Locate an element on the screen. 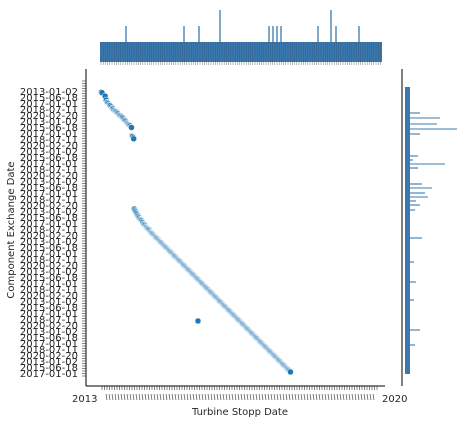 The image size is (467, 424). x-tick-first: 2013 is located at coordinates (84, 399).